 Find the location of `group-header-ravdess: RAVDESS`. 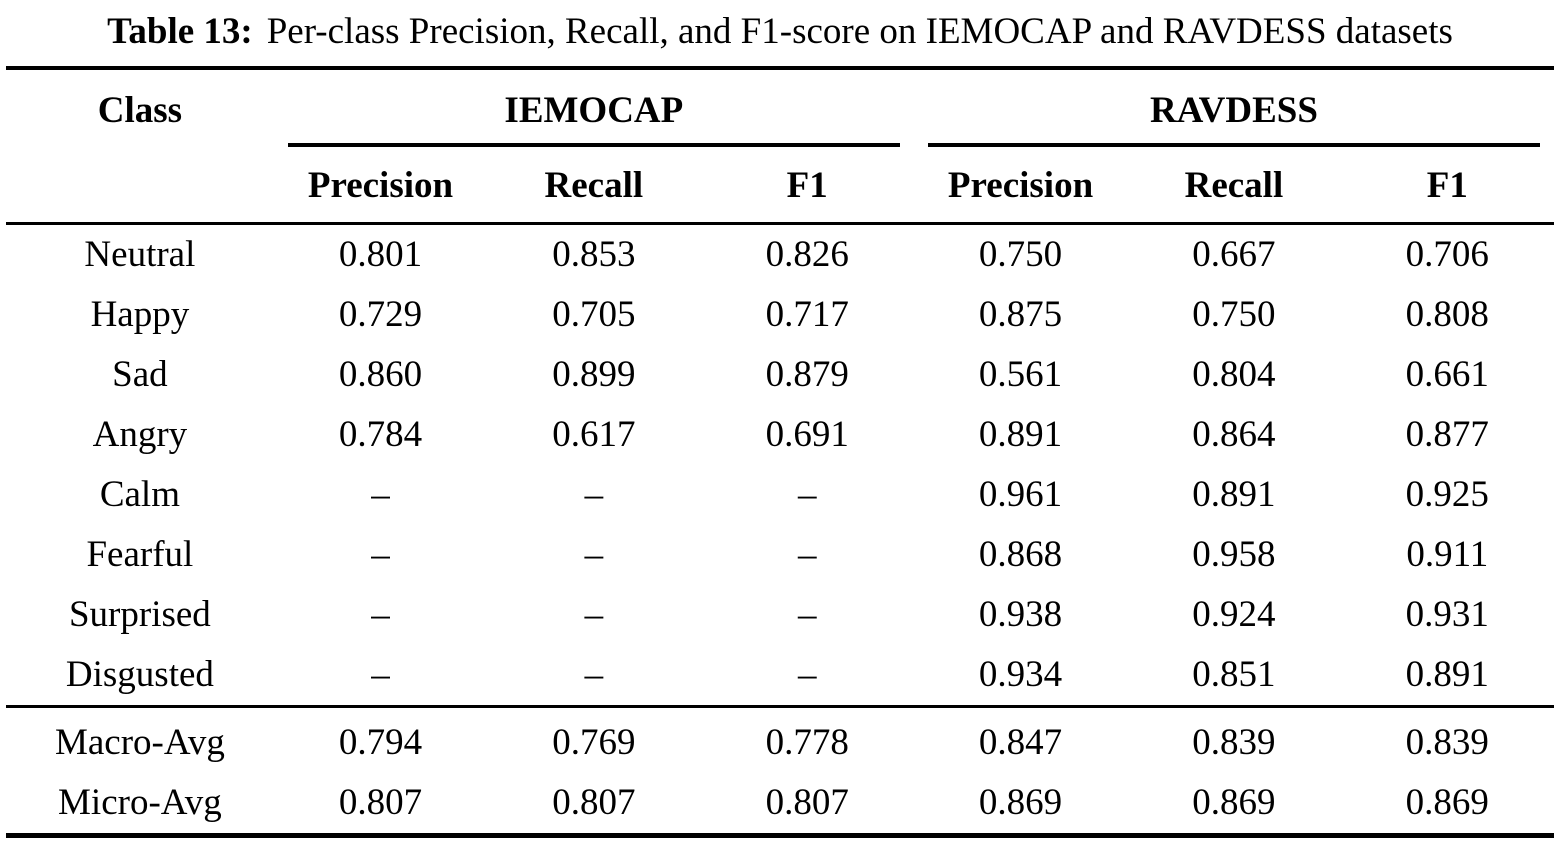

group-header-ravdess: RAVDESS is located at coordinates (1234, 107).